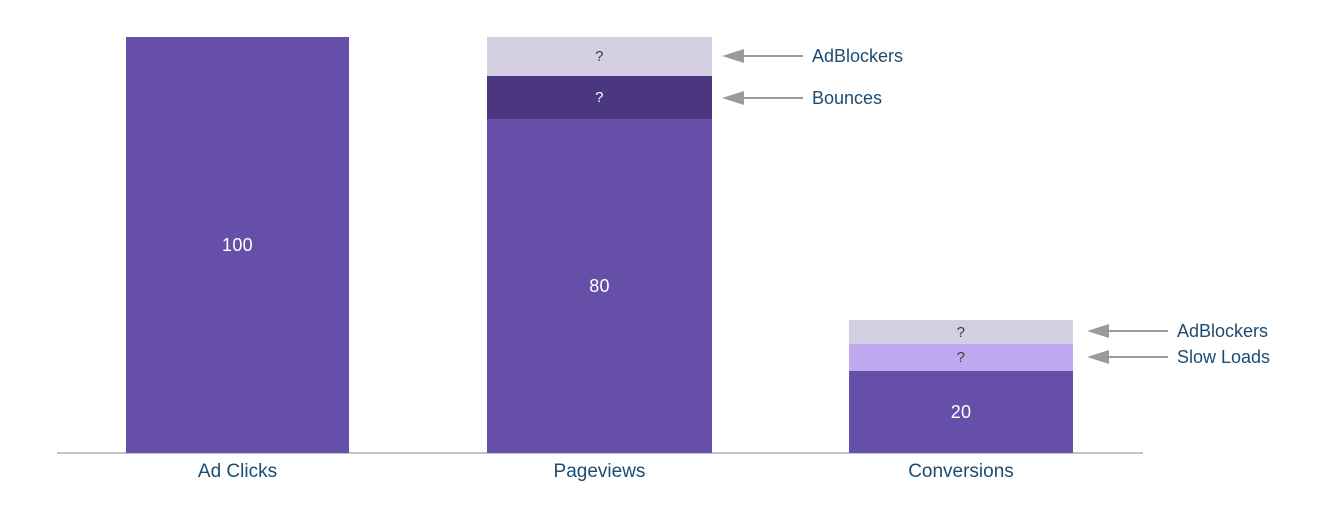 Image resolution: width=1326 pixels, height=526 pixels. Describe the element at coordinates (237, 471) in the screenshot. I see `category-label-ad-clicks: Ad Clicks` at that location.